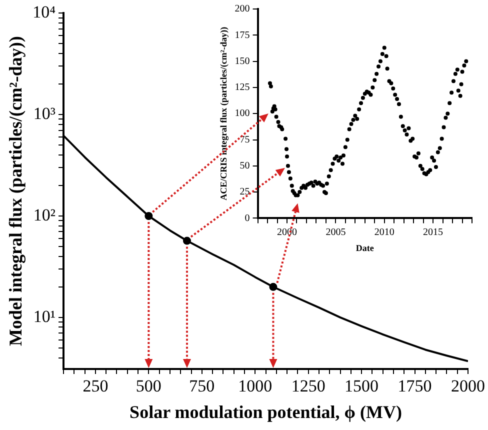 This screenshot has height=430, width=488. What do you see at coordinates (308, 386) in the screenshot?
I see `x-tick-label: 1250` at bounding box center [308, 386].